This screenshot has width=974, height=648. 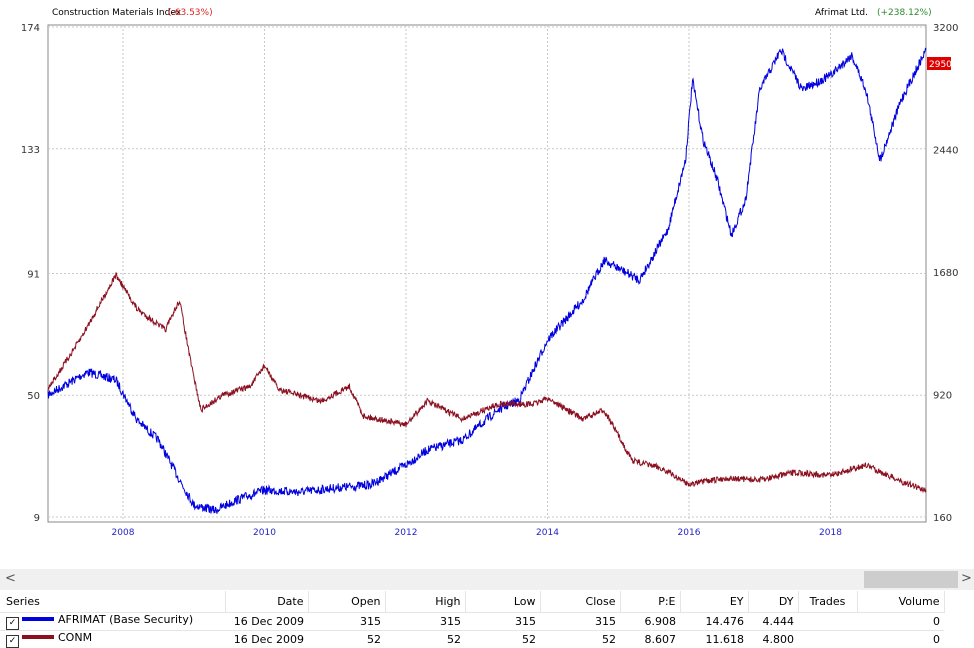 I want to click on pe-cell: 8.607, so click(x=650, y=639).